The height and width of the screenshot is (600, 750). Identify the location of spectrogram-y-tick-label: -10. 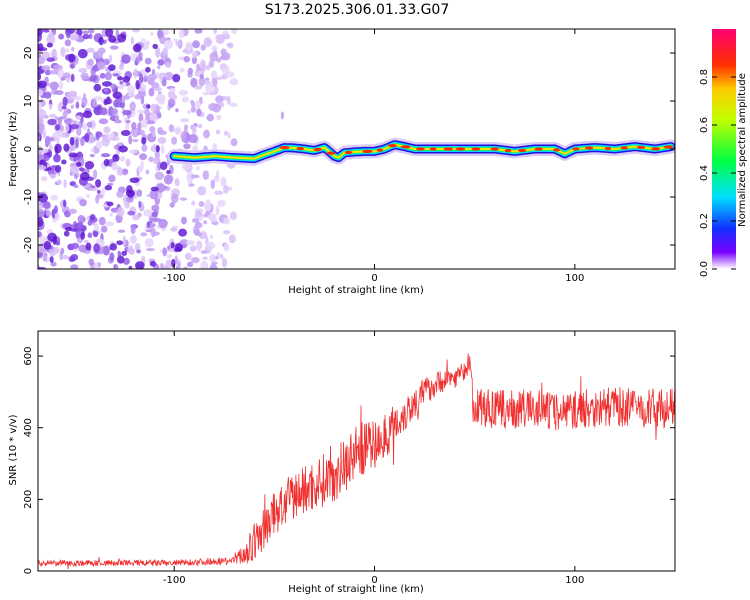
(28, 197).